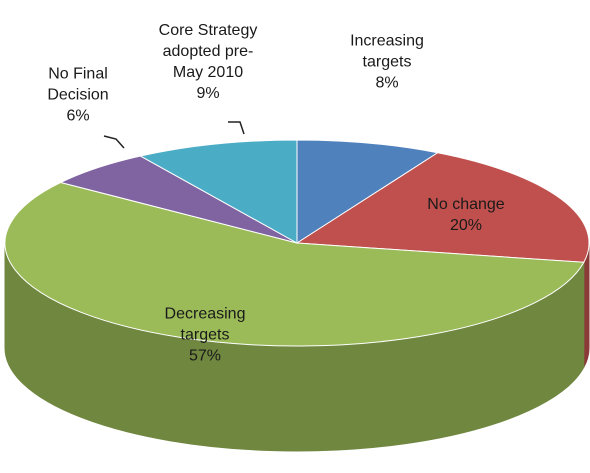 The height and width of the screenshot is (473, 590). What do you see at coordinates (466, 225) in the screenshot?
I see `percent-label: 20%` at bounding box center [466, 225].